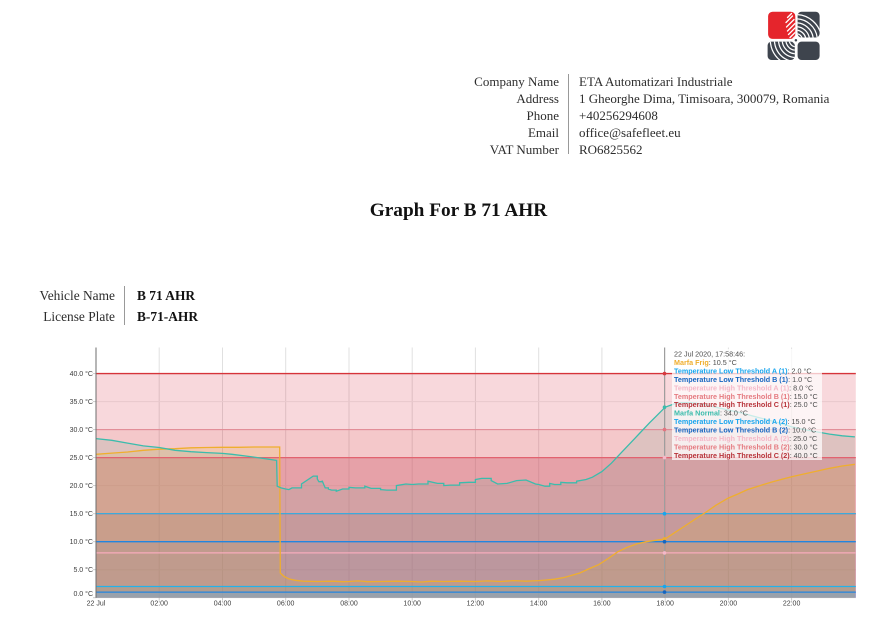 This screenshot has width=872, height=619. Describe the element at coordinates (539, 604) in the screenshot. I see `svg-text: 14:00` at that location.